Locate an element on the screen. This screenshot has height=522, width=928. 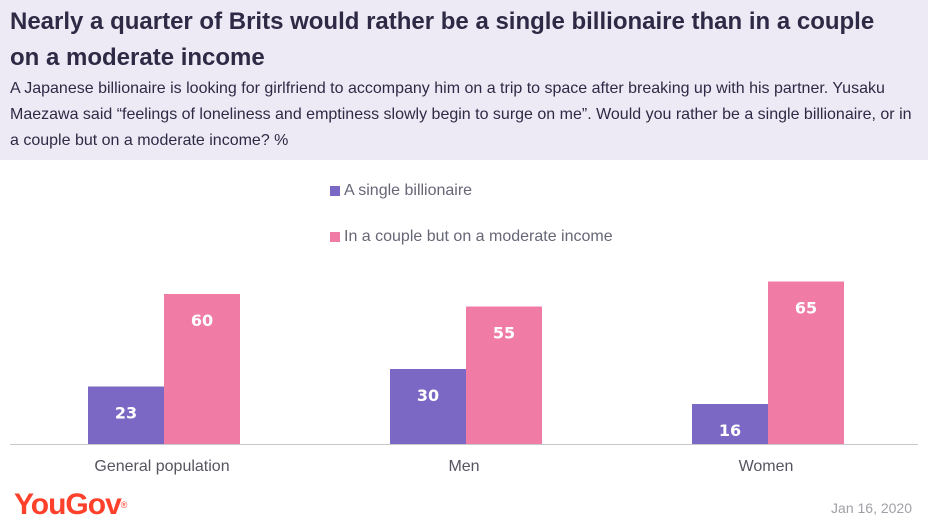
legend-swatch-single-billionaire is located at coordinates (335, 191).